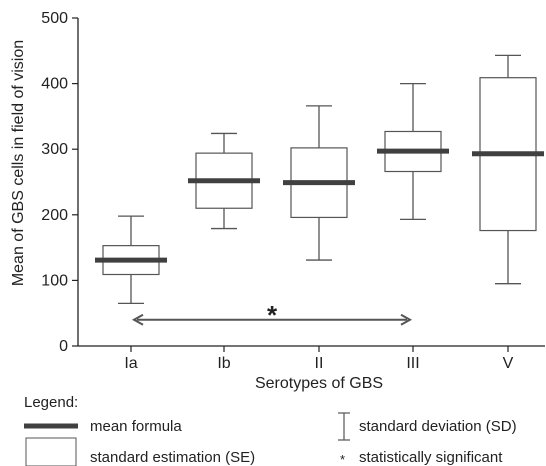 The image size is (546, 466). I want to click on significance-annotation: *, so click(272, 315).